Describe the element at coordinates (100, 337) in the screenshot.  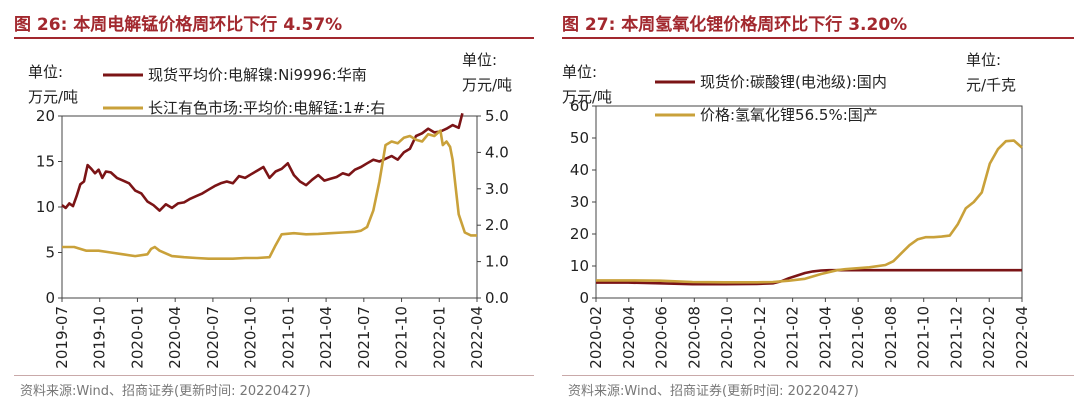
I see `x-tick-label: 2019-10` at that location.